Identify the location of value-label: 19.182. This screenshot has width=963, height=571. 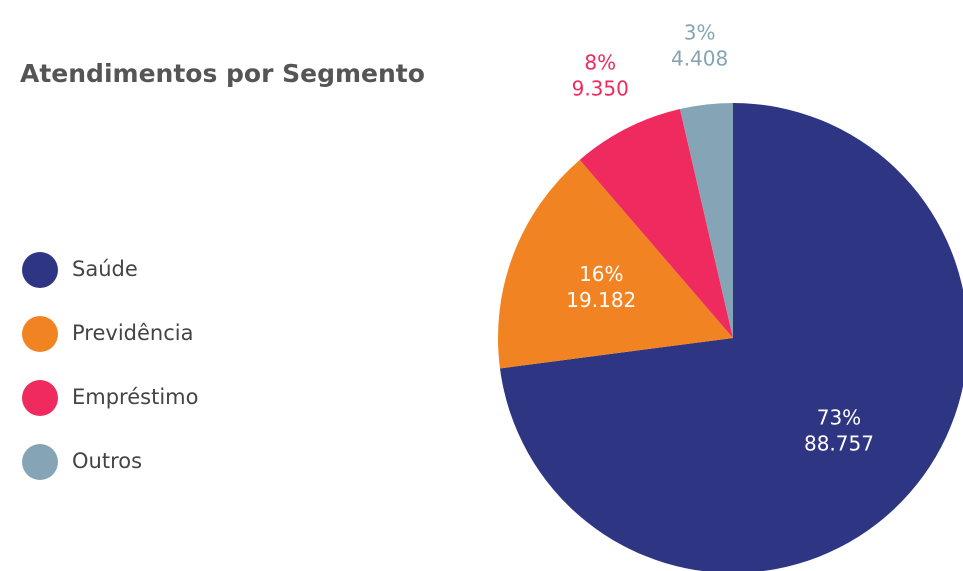
(601, 300).